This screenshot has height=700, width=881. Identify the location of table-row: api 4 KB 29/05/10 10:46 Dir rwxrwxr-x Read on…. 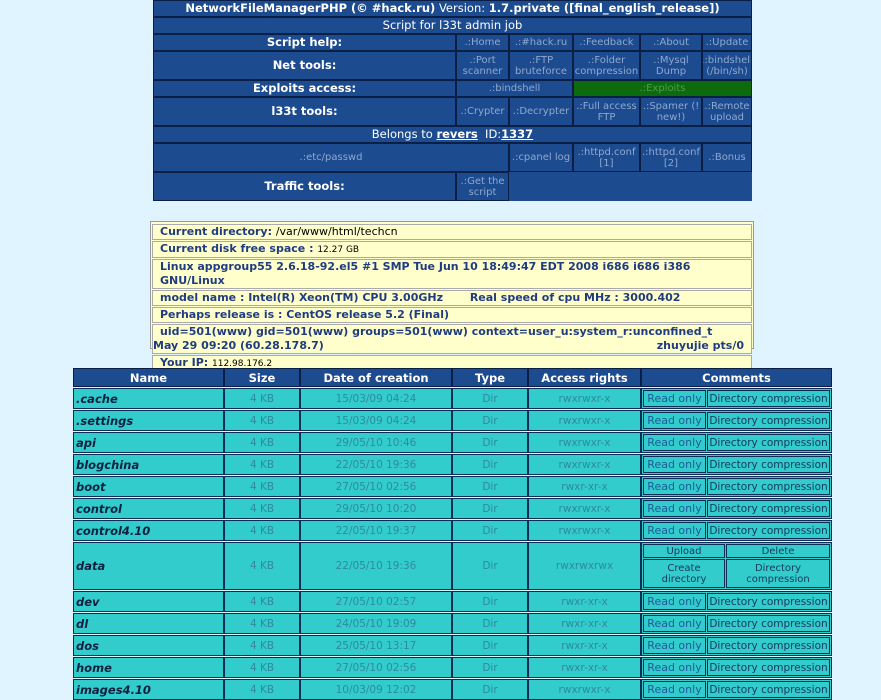
(452, 442).